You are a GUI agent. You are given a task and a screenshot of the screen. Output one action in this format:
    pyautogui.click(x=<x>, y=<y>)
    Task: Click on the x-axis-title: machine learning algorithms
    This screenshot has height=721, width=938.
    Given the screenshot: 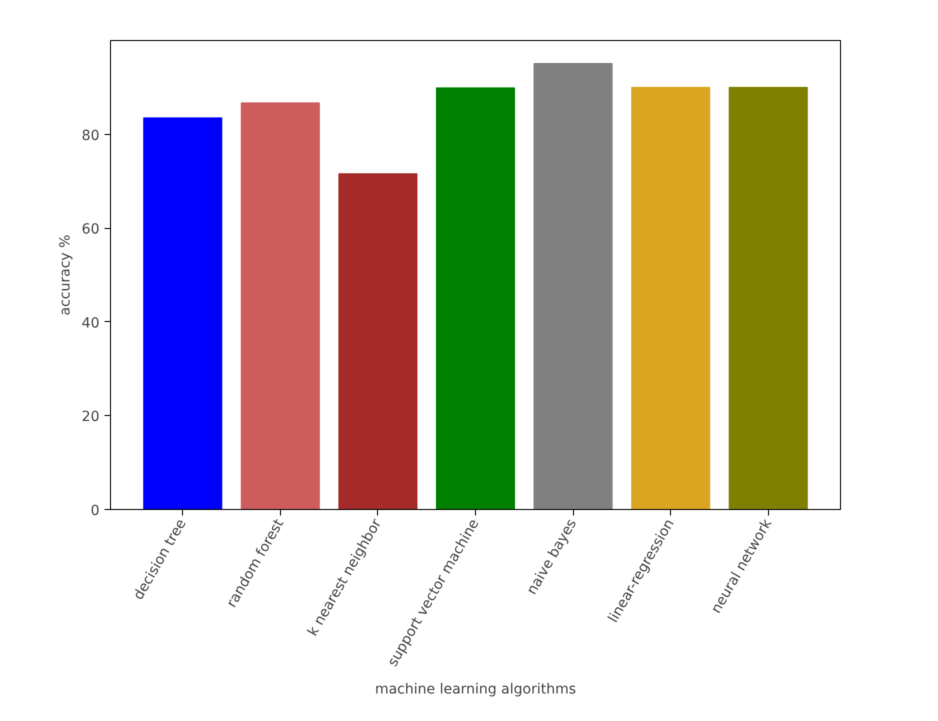 What is the action you would take?
    pyautogui.click(x=475, y=689)
    